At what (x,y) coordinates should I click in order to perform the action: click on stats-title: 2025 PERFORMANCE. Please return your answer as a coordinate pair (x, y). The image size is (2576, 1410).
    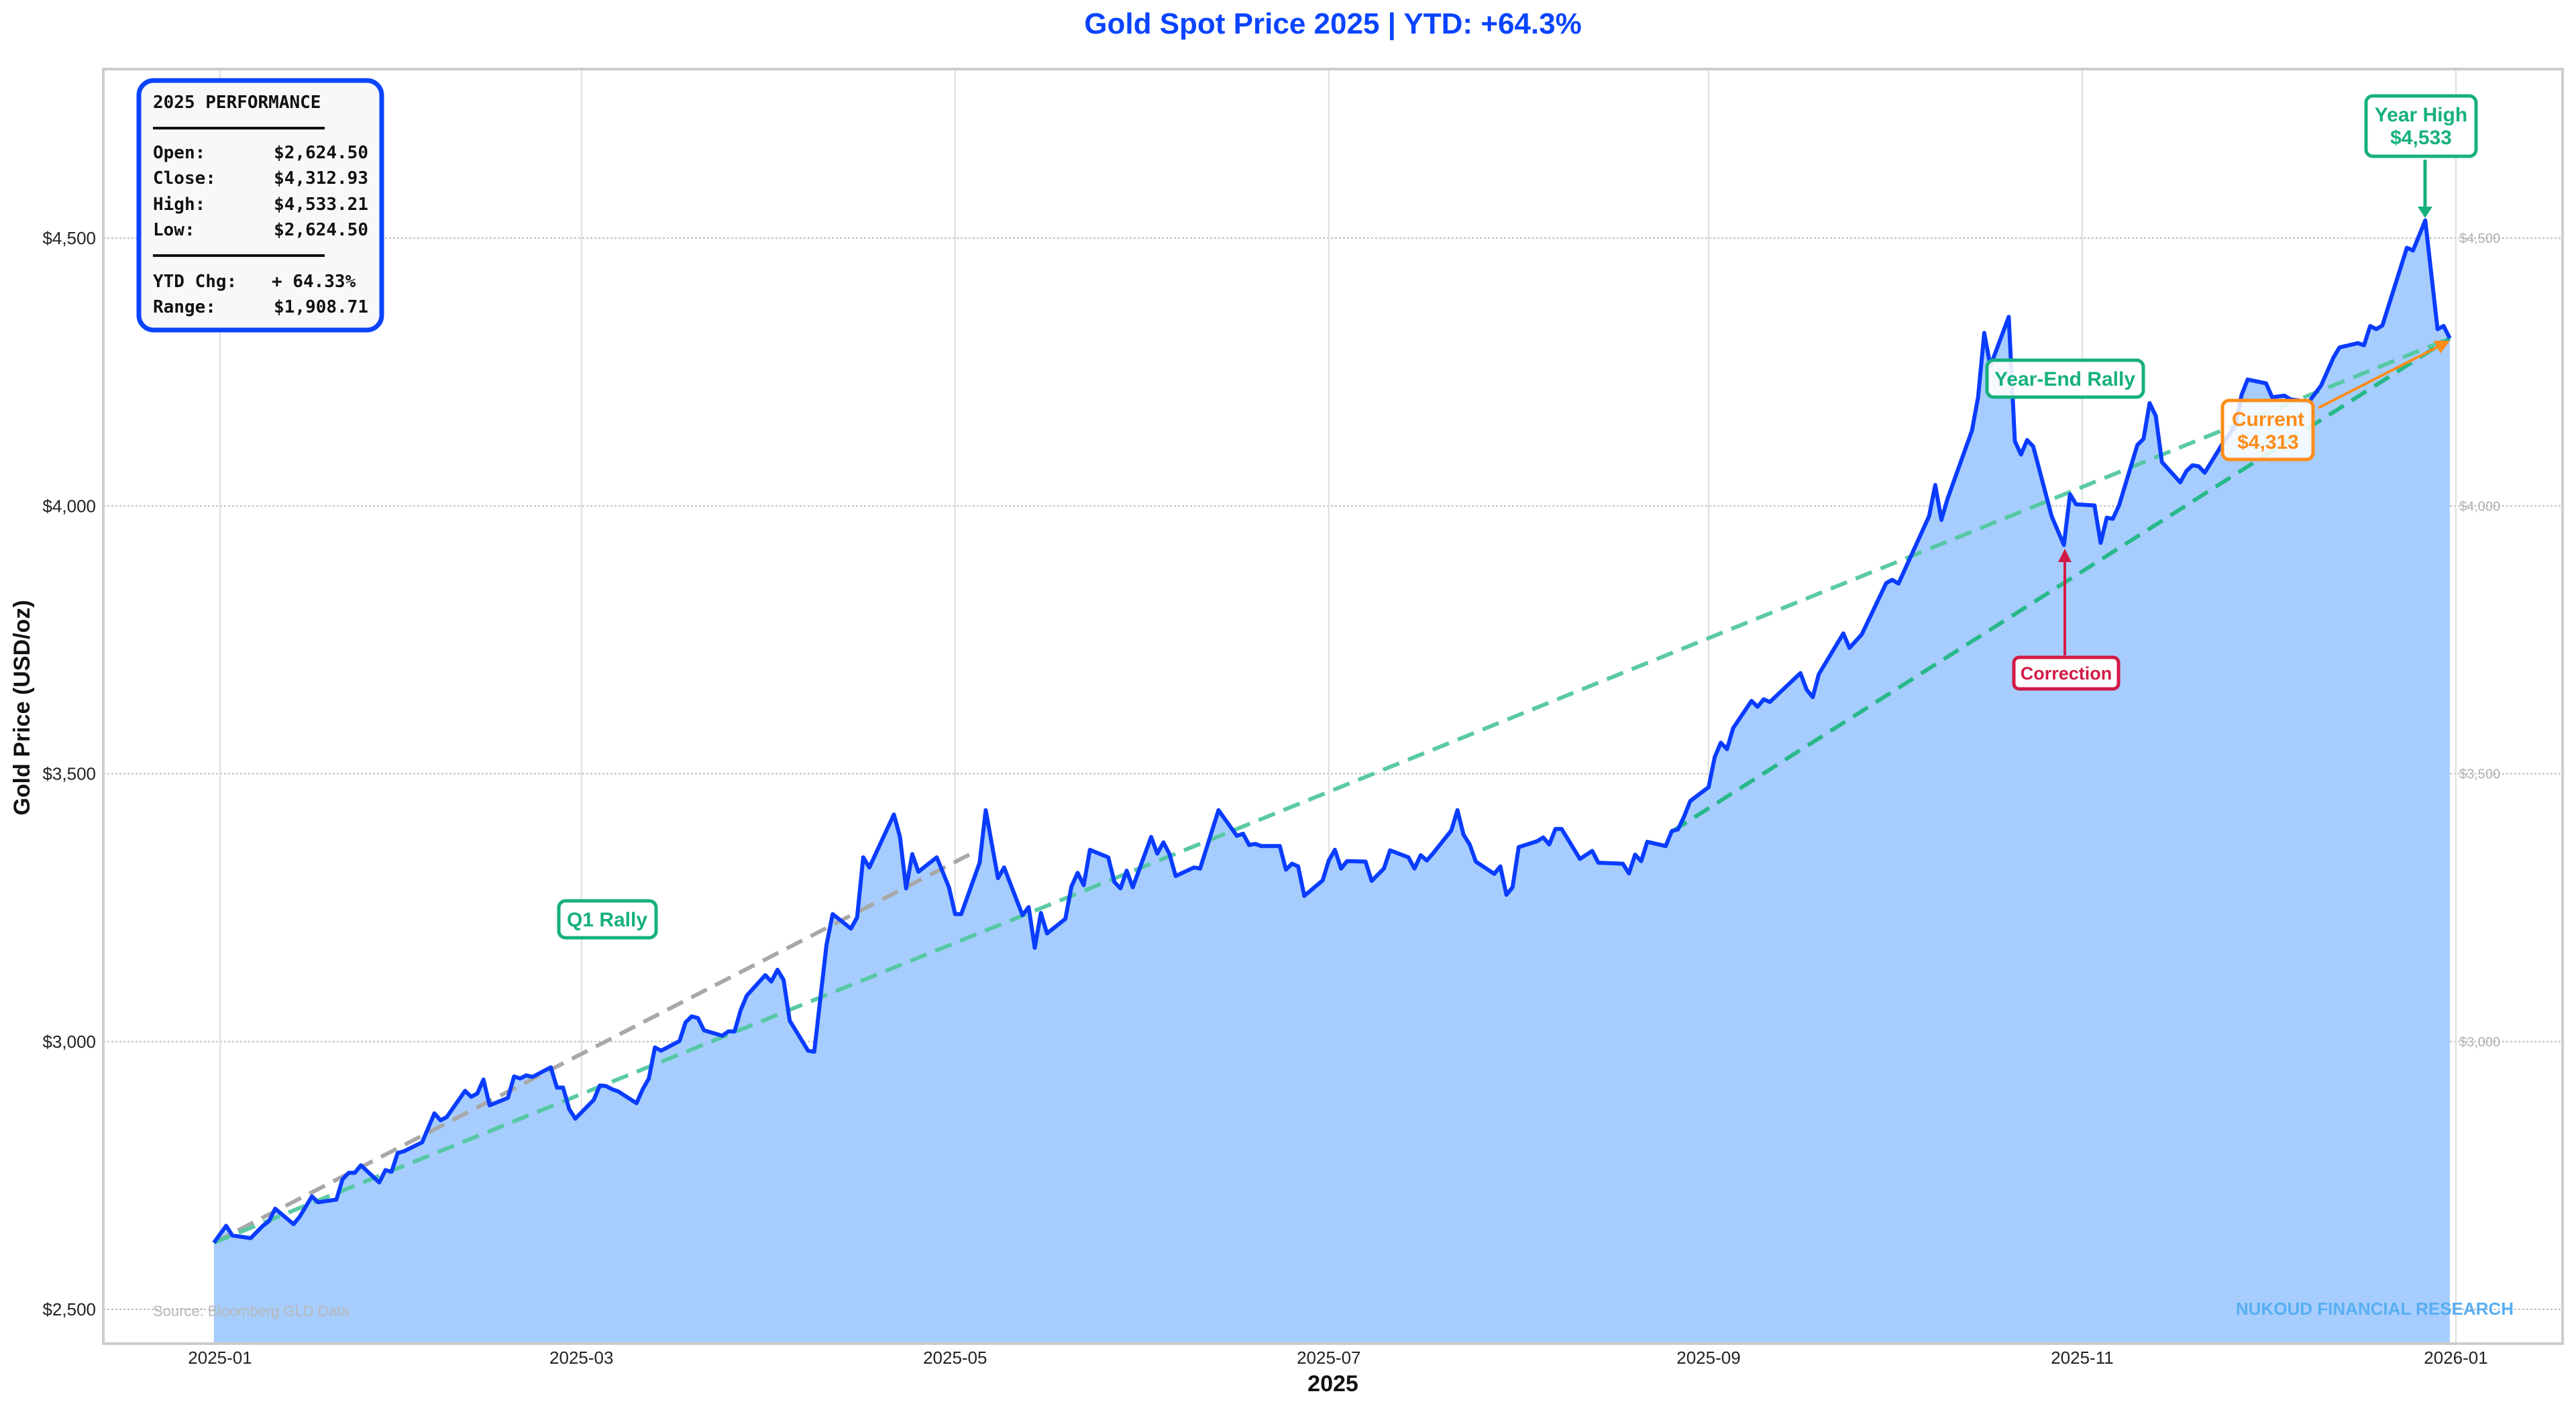
    Looking at the image, I should click on (237, 103).